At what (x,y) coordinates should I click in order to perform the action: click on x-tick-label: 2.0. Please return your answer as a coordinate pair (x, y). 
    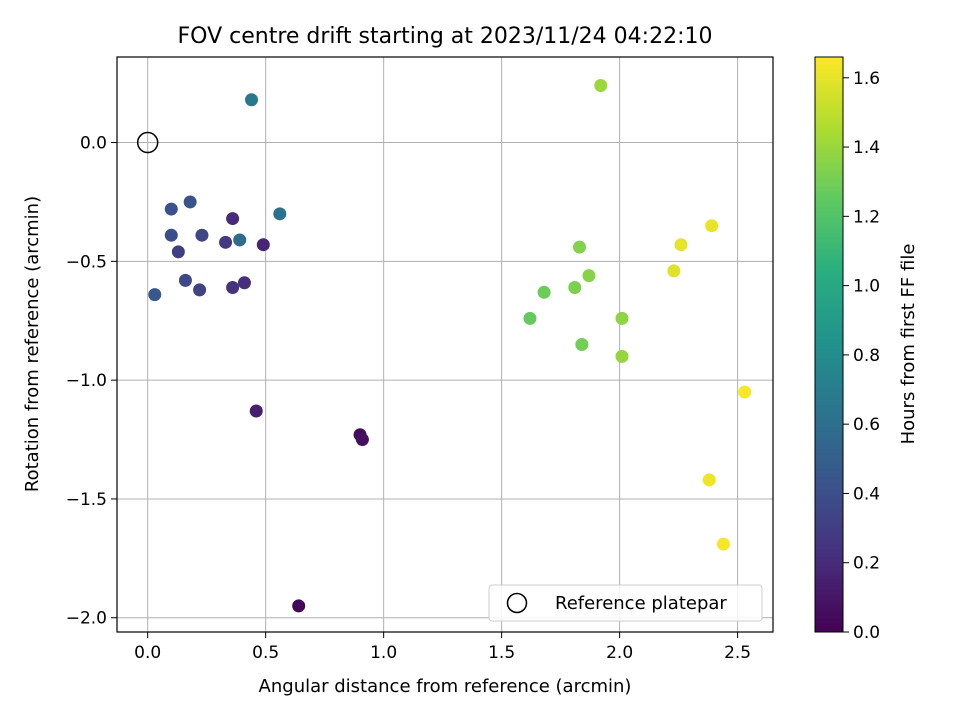
    Looking at the image, I should click on (619, 653).